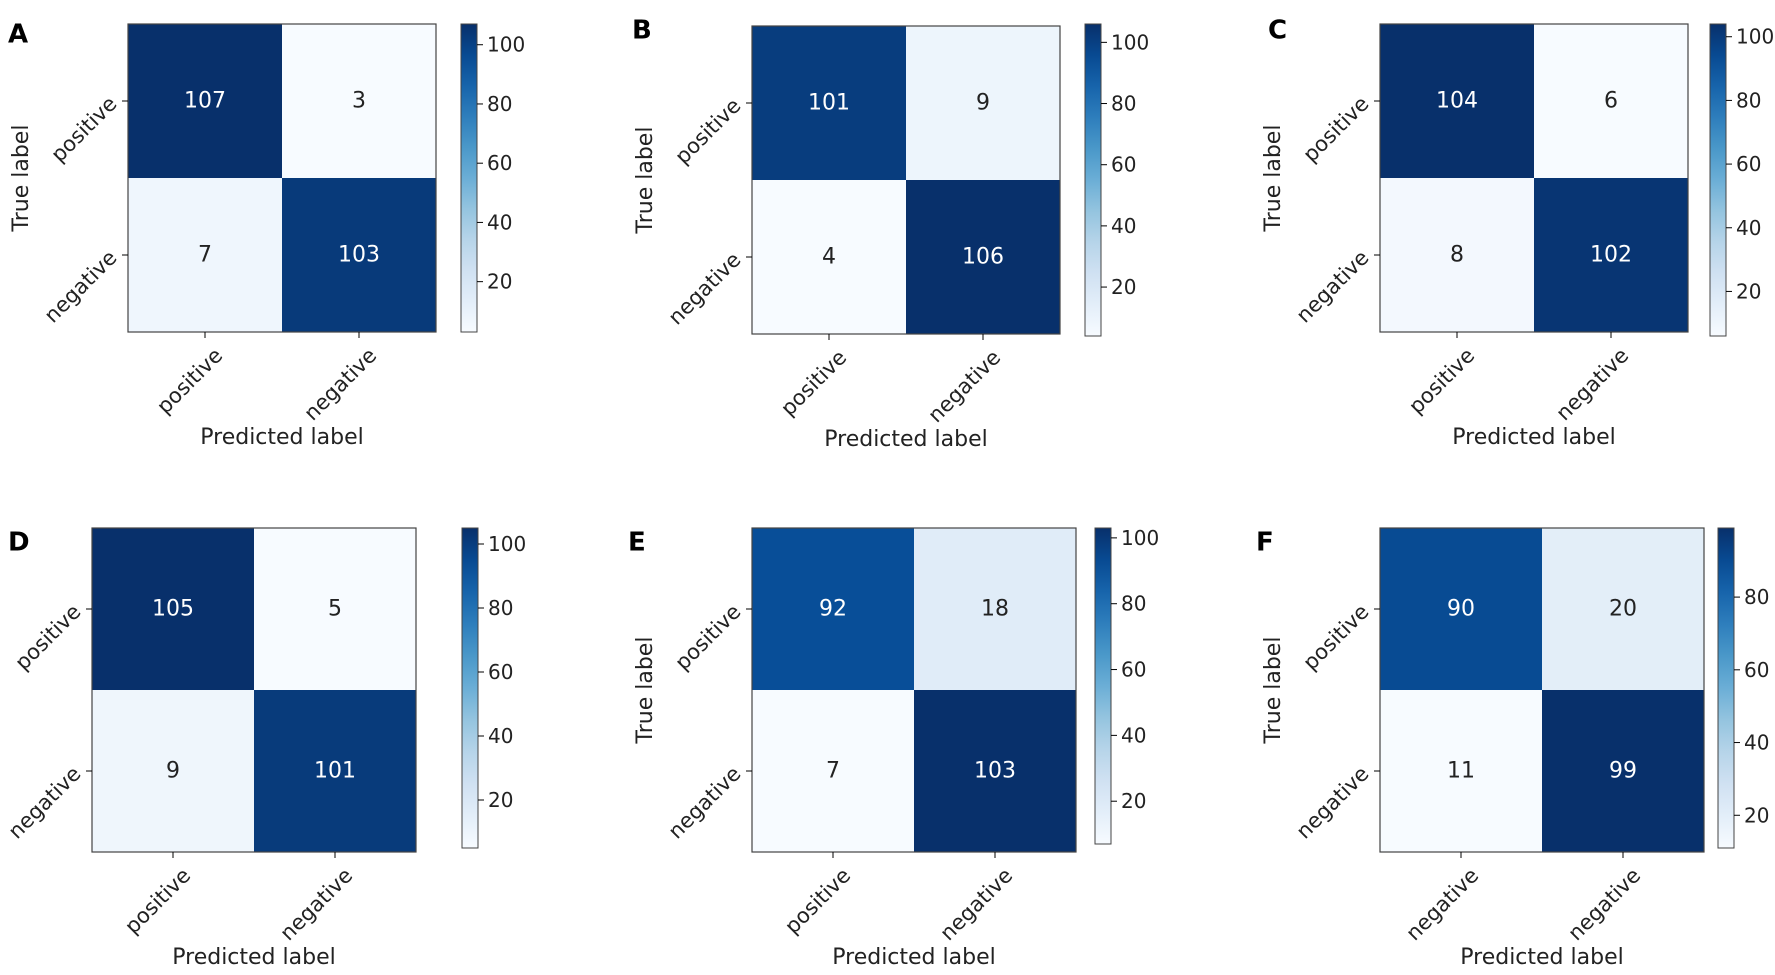 The height and width of the screenshot is (975, 1775). I want to click on panel-label: D, so click(19, 542).